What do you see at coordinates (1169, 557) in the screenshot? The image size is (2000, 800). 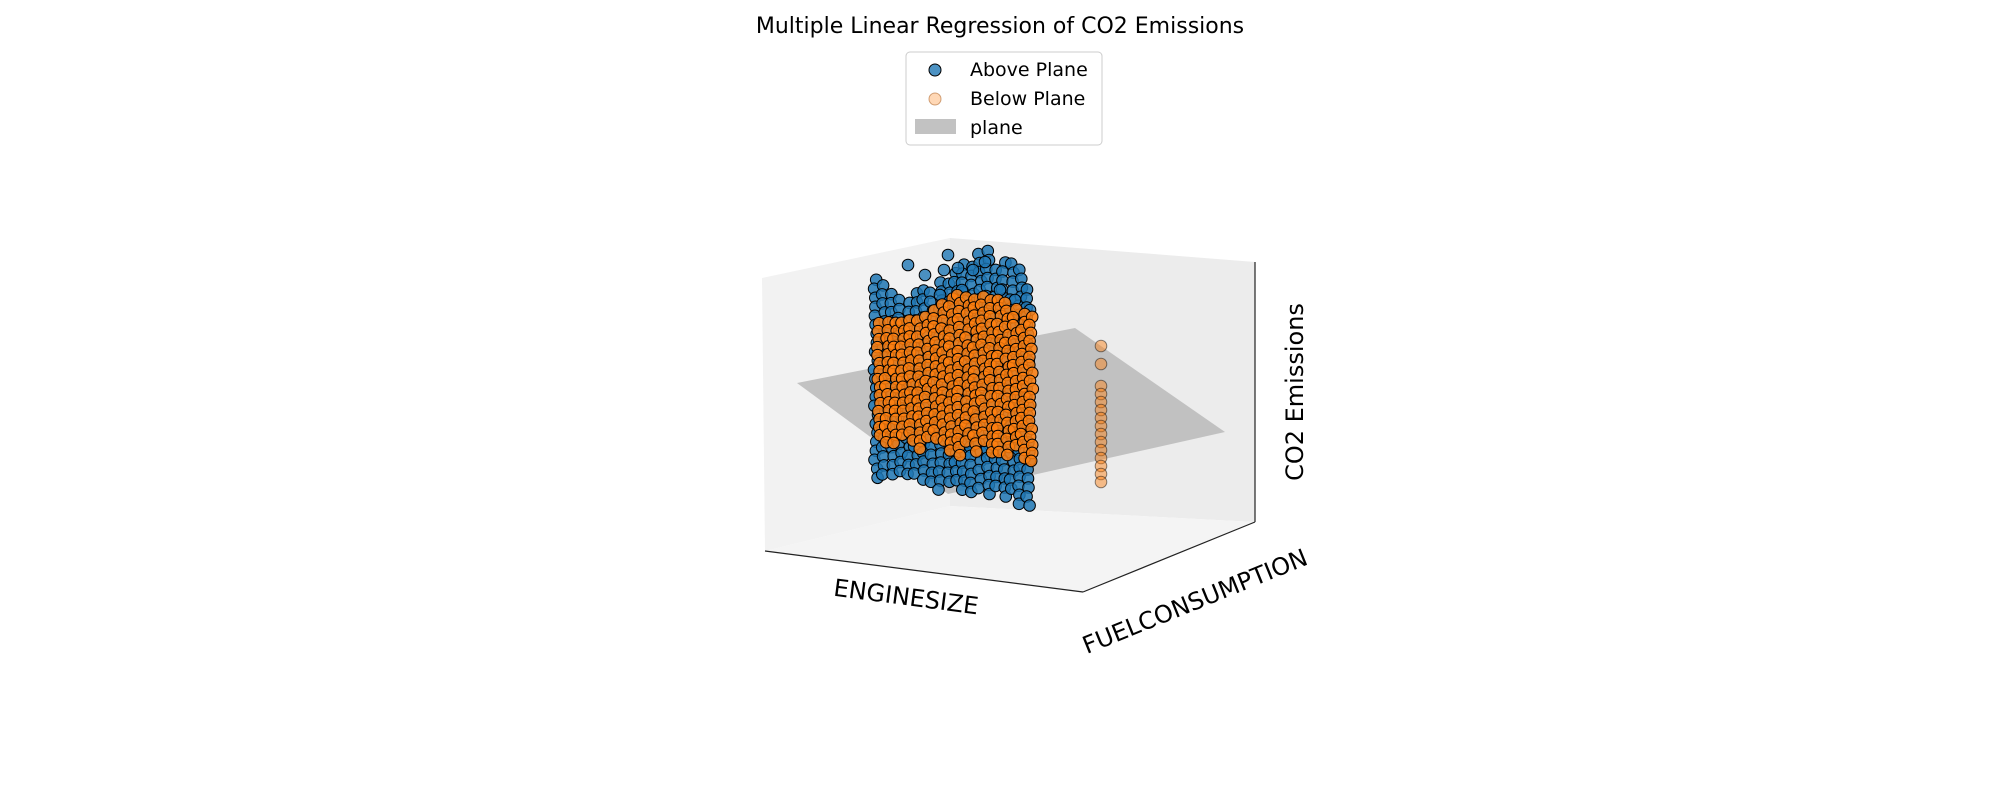 I see `y-axis-line` at bounding box center [1169, 557].